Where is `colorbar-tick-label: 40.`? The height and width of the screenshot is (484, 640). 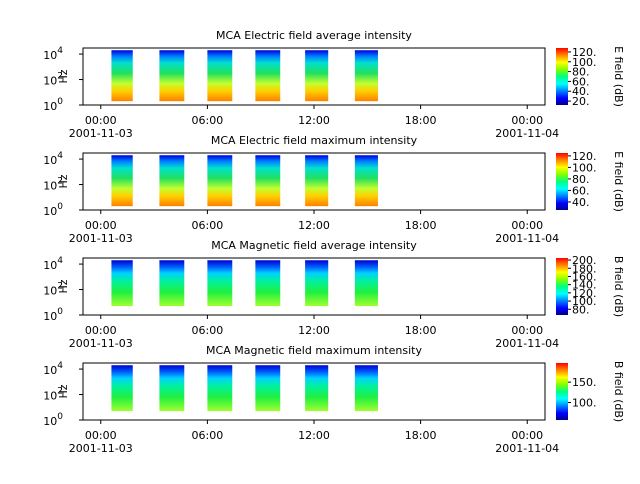 colorbar-tick-label: 40. is located at coordinates (581, 202).